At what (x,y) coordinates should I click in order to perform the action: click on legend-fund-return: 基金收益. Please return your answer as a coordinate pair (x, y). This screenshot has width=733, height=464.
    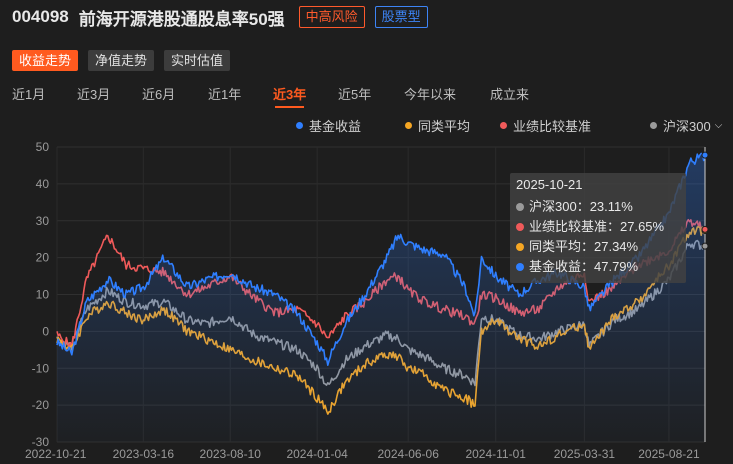
    Looking at the image, I should click on (328, 125).